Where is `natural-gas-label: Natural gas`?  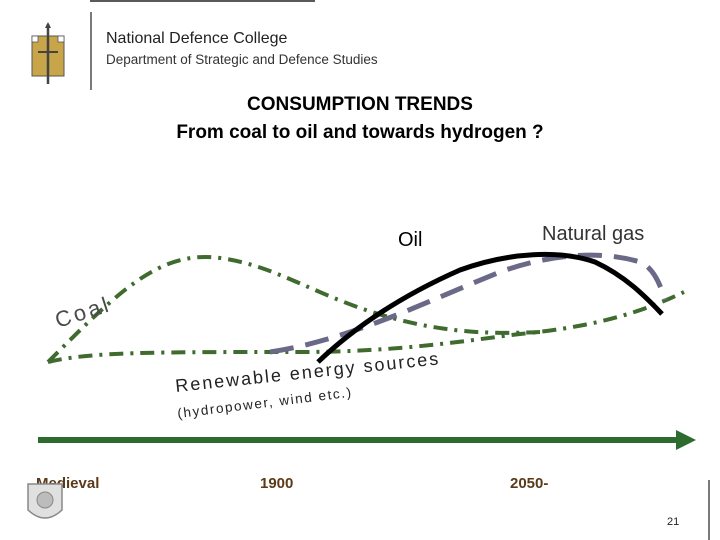
natural-gas-label: Natural gas is located at coordinates (593, 234).